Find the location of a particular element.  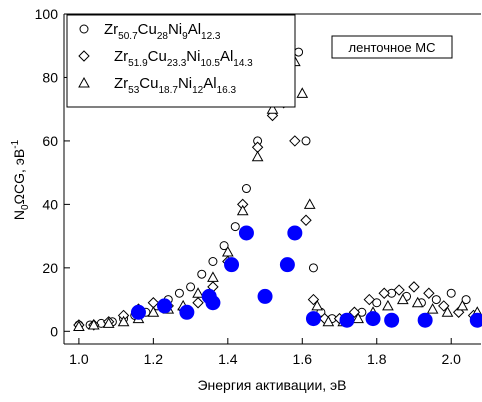

annotation: ленточное МС is located at coordinates (392, 47).